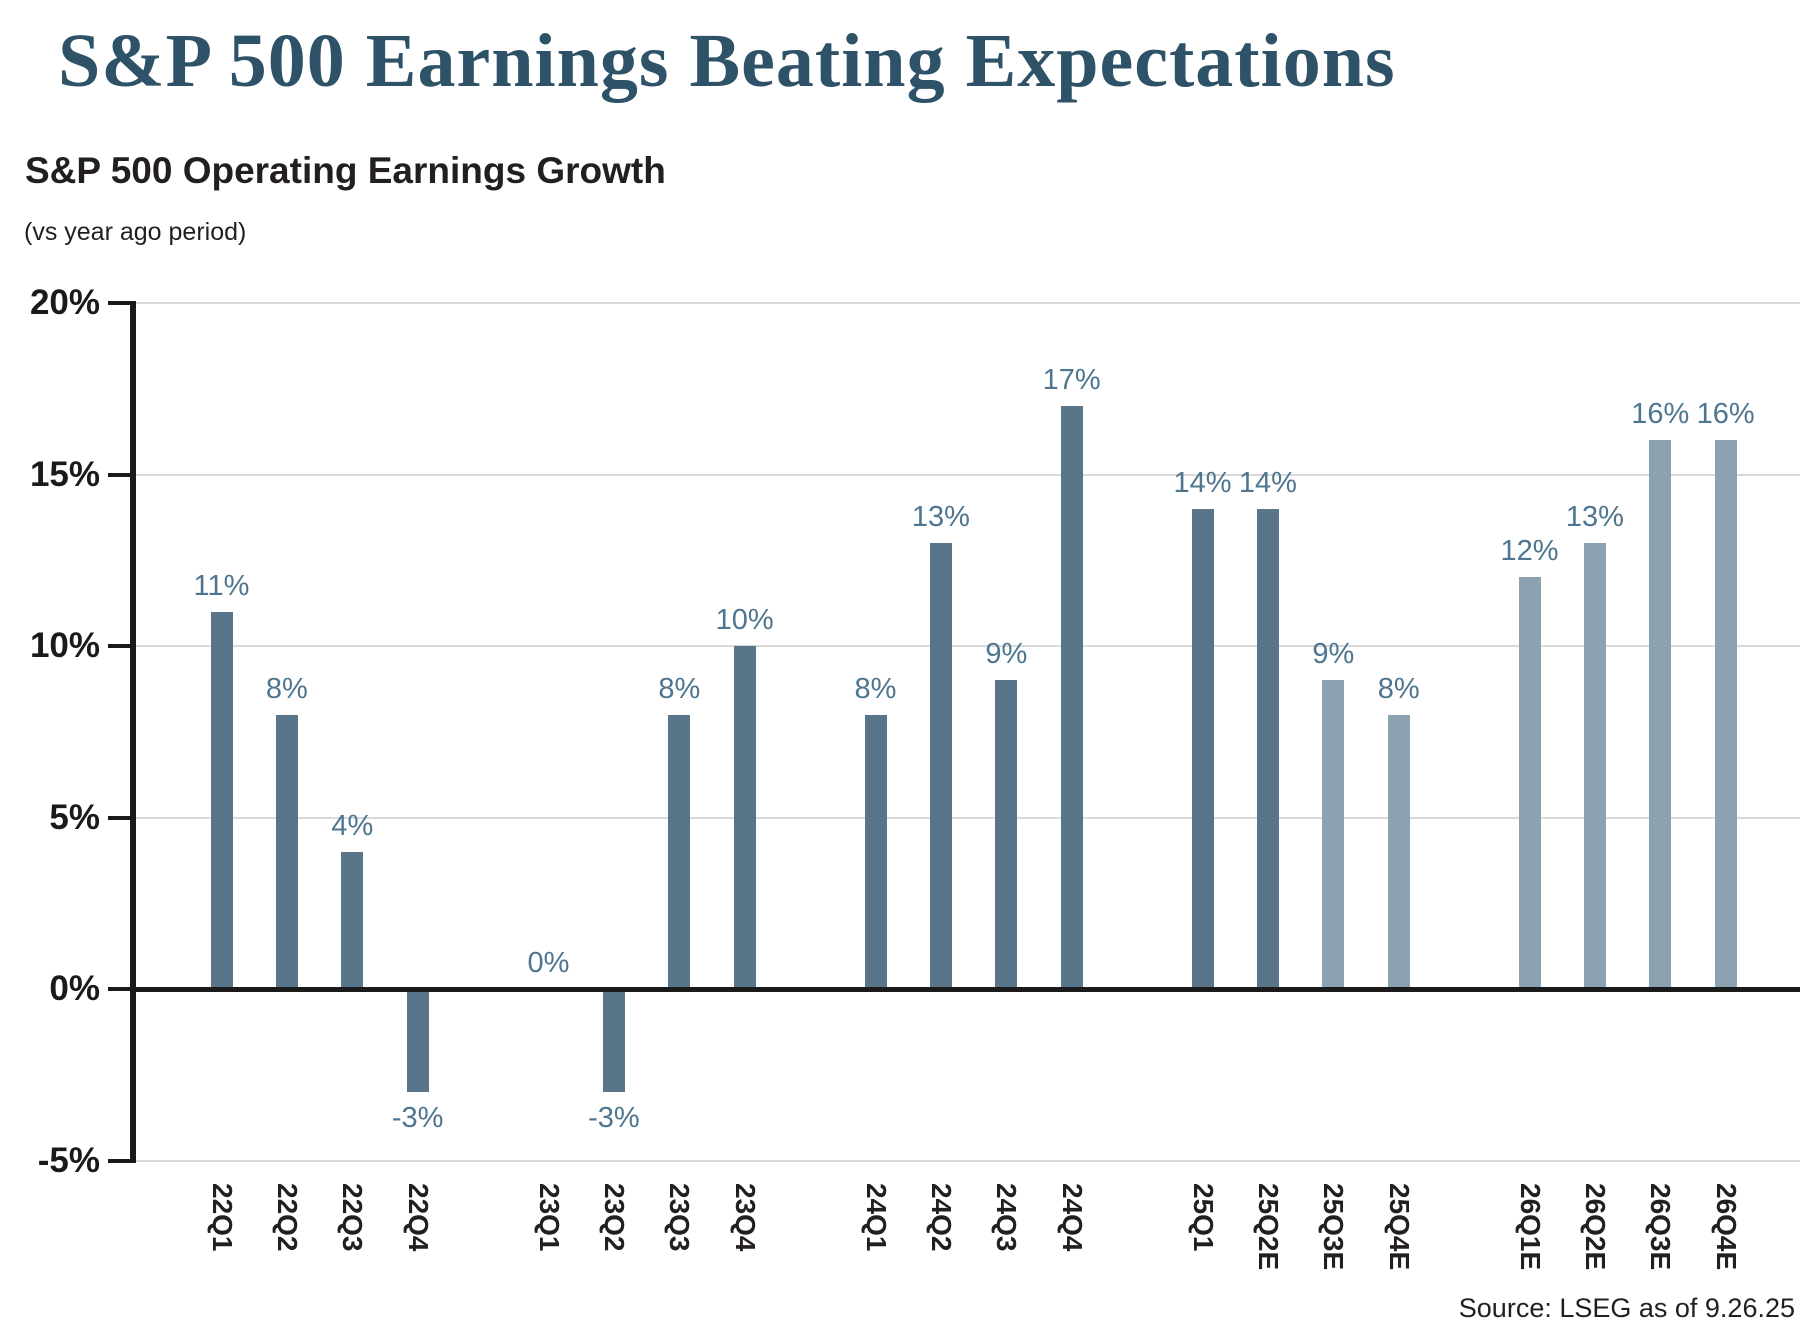 The image size is (1811, 1343). What do you see at coordinates (64, 474) in the screenshot?
I see `y-axis-tick-label-15: 15%` at bounding box center [64, 474].